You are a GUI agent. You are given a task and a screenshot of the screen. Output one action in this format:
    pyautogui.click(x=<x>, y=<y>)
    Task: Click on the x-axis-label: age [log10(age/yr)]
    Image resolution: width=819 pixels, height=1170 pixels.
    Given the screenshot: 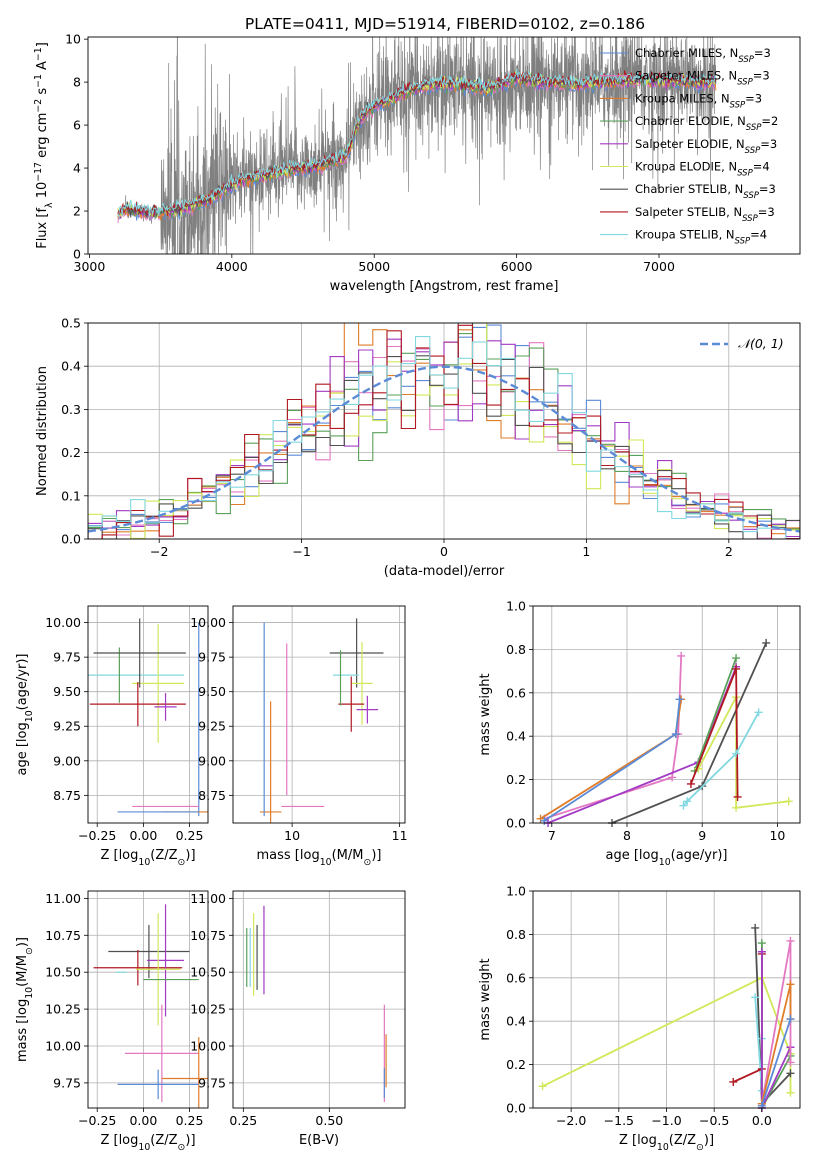 What is the action you would take?
    pyautogui.click(x=667, y=858)
    